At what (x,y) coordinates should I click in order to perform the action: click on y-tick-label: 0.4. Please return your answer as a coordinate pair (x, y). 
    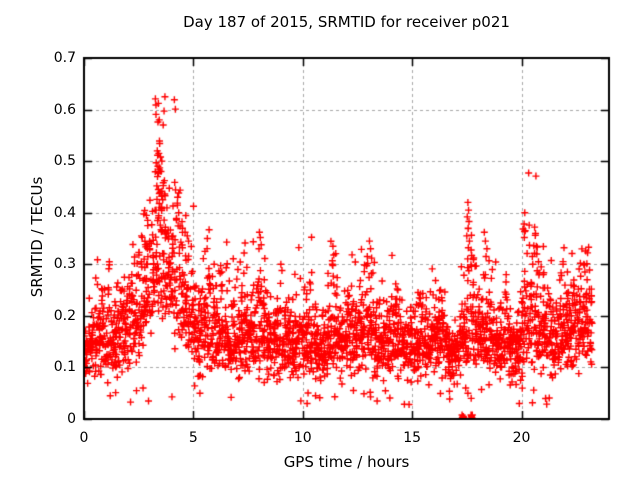
    Looking at the image, I should click on (64, 212).